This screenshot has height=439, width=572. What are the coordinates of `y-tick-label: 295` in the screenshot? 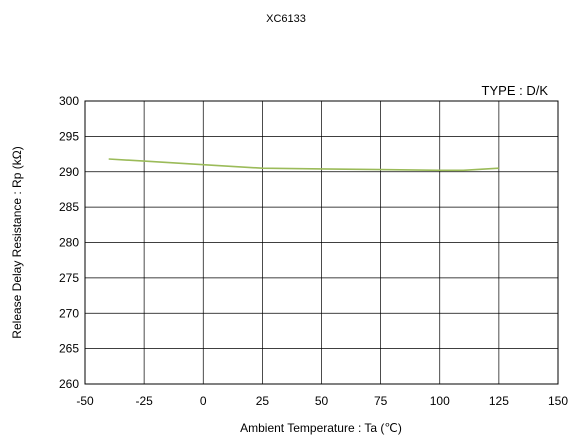 It's located at (69, 136).